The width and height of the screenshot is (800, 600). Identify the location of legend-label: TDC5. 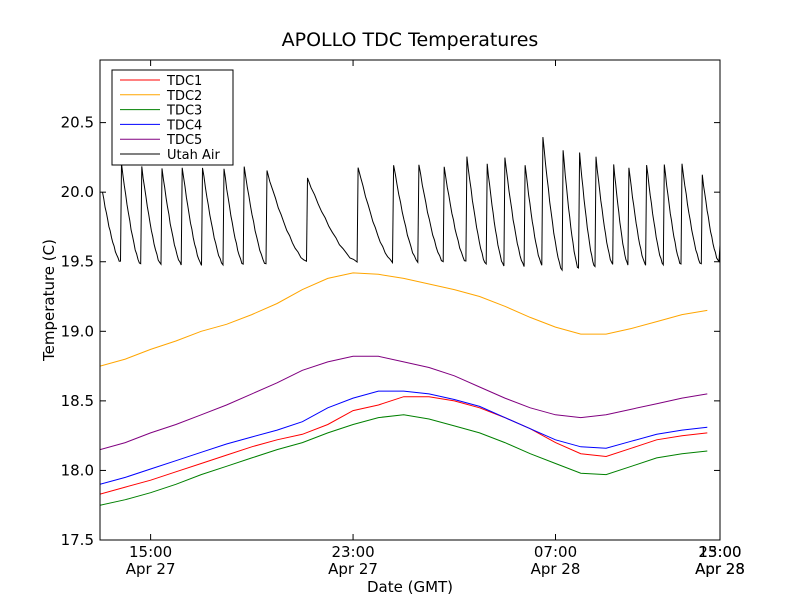
(184, 140).